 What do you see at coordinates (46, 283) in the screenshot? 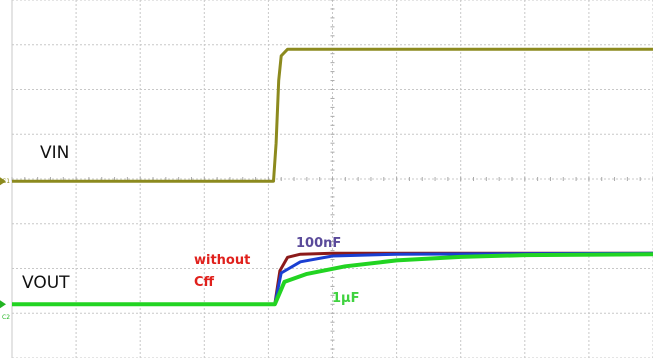
I see `vout-label: VOUT` at bounding box center [46, 283].